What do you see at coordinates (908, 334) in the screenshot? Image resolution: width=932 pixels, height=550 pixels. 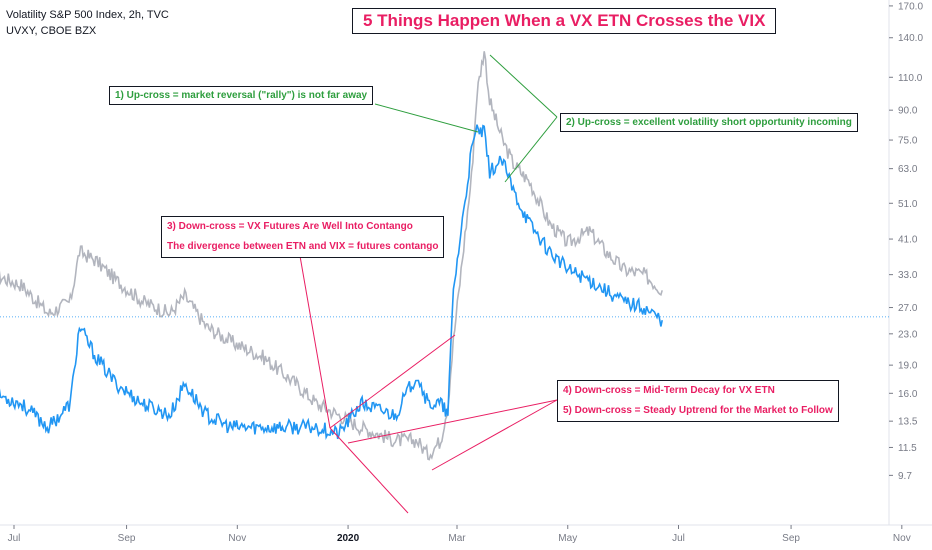 I see `y-tick-label-10: 23.0` at bounding box center [908, 334].